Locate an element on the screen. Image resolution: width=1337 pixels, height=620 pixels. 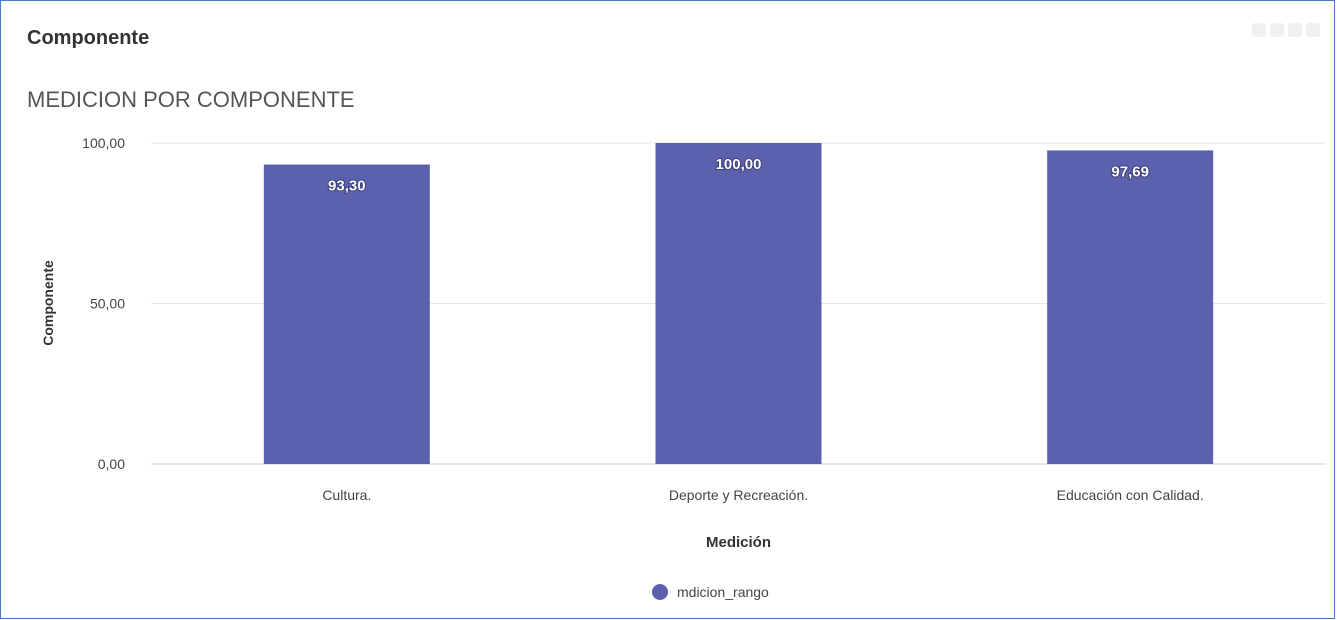
x-tick-label: Educación con Calidad. is located at coordinates (1130, 495).